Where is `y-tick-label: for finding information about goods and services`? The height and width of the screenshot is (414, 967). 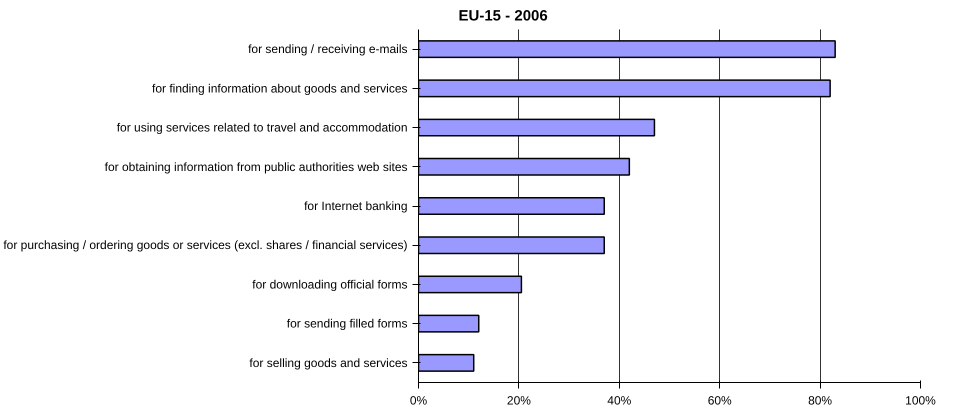
y-tick-label: for finding information about goods and services is located at coordinates (280, 88).